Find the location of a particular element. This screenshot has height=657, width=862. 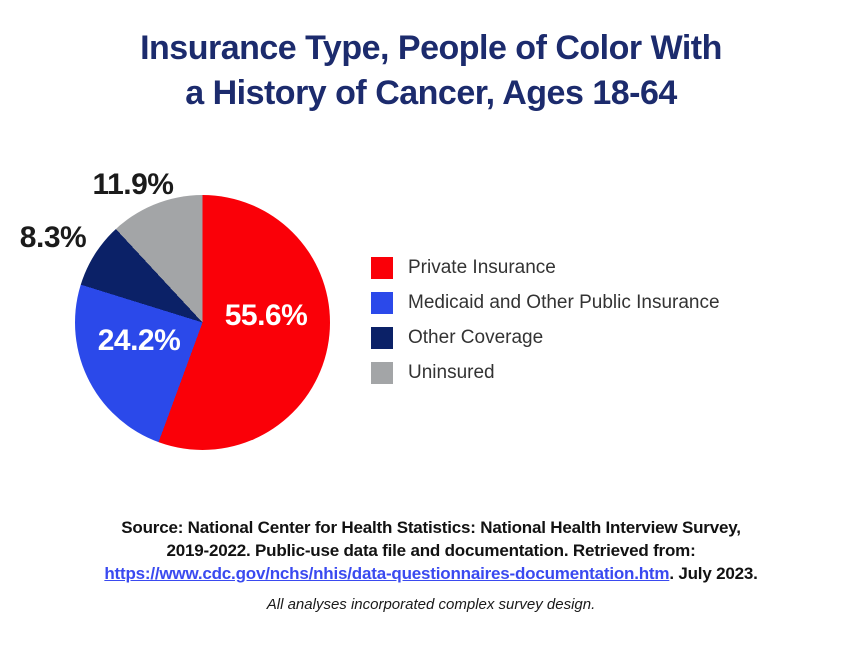

page-title-line1: Insurance Type, People of Color With is located at coordinates (431, 48).